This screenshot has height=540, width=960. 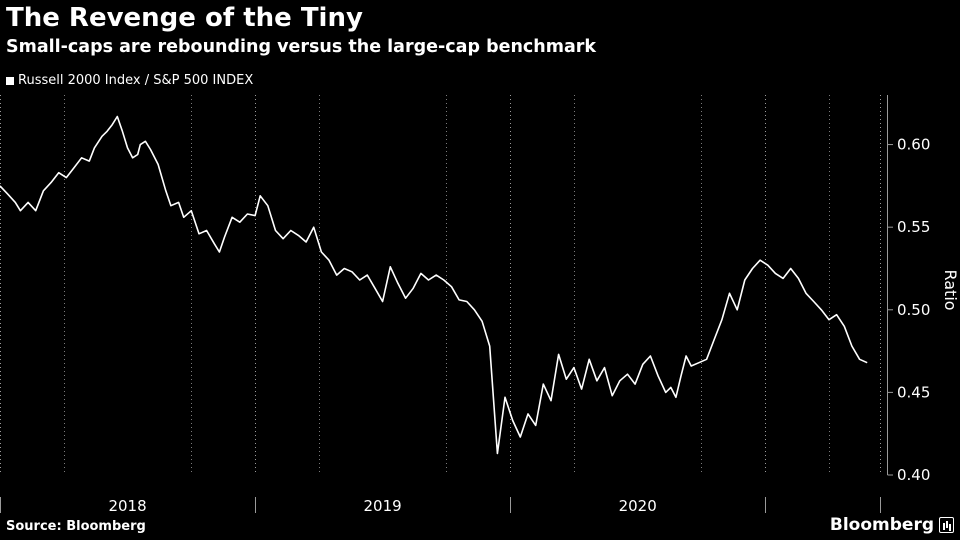 I want to click on source-note: Source: Bloomberg, so click(x=76, y=526).